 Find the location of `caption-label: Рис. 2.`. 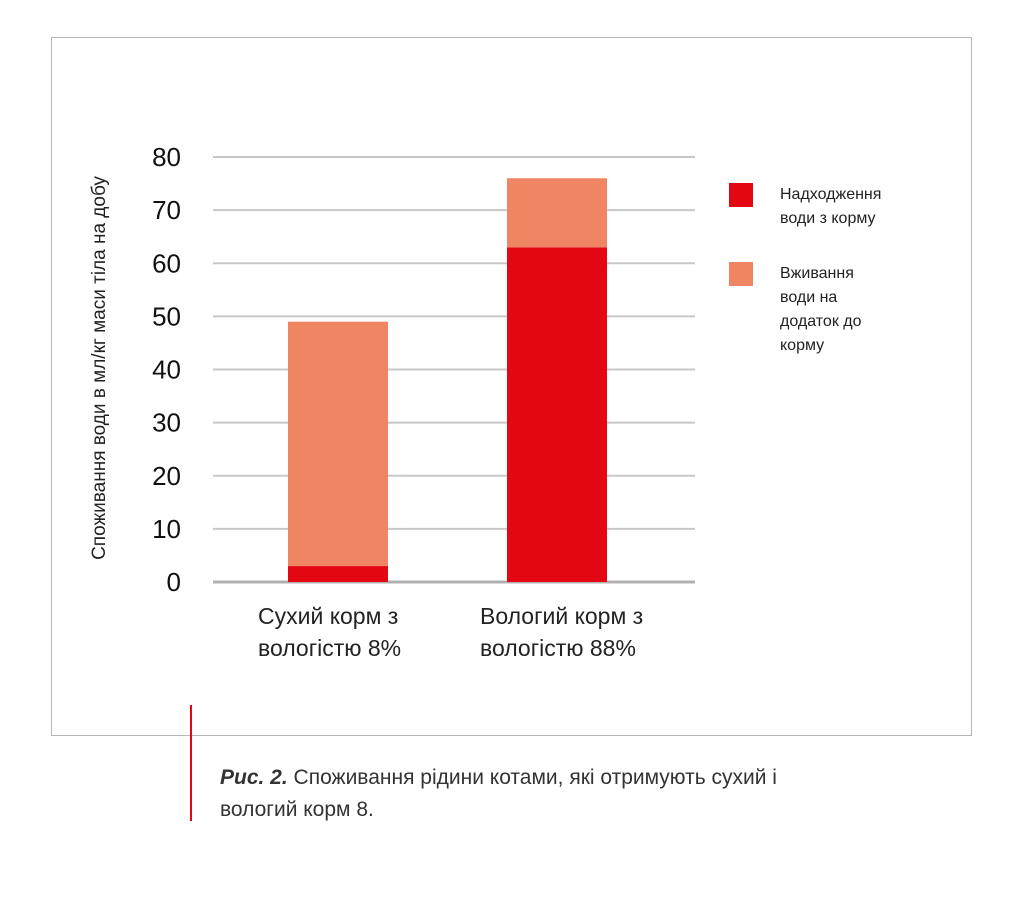

caption-label: Рис. 2. is located at coordinates (254, 777).